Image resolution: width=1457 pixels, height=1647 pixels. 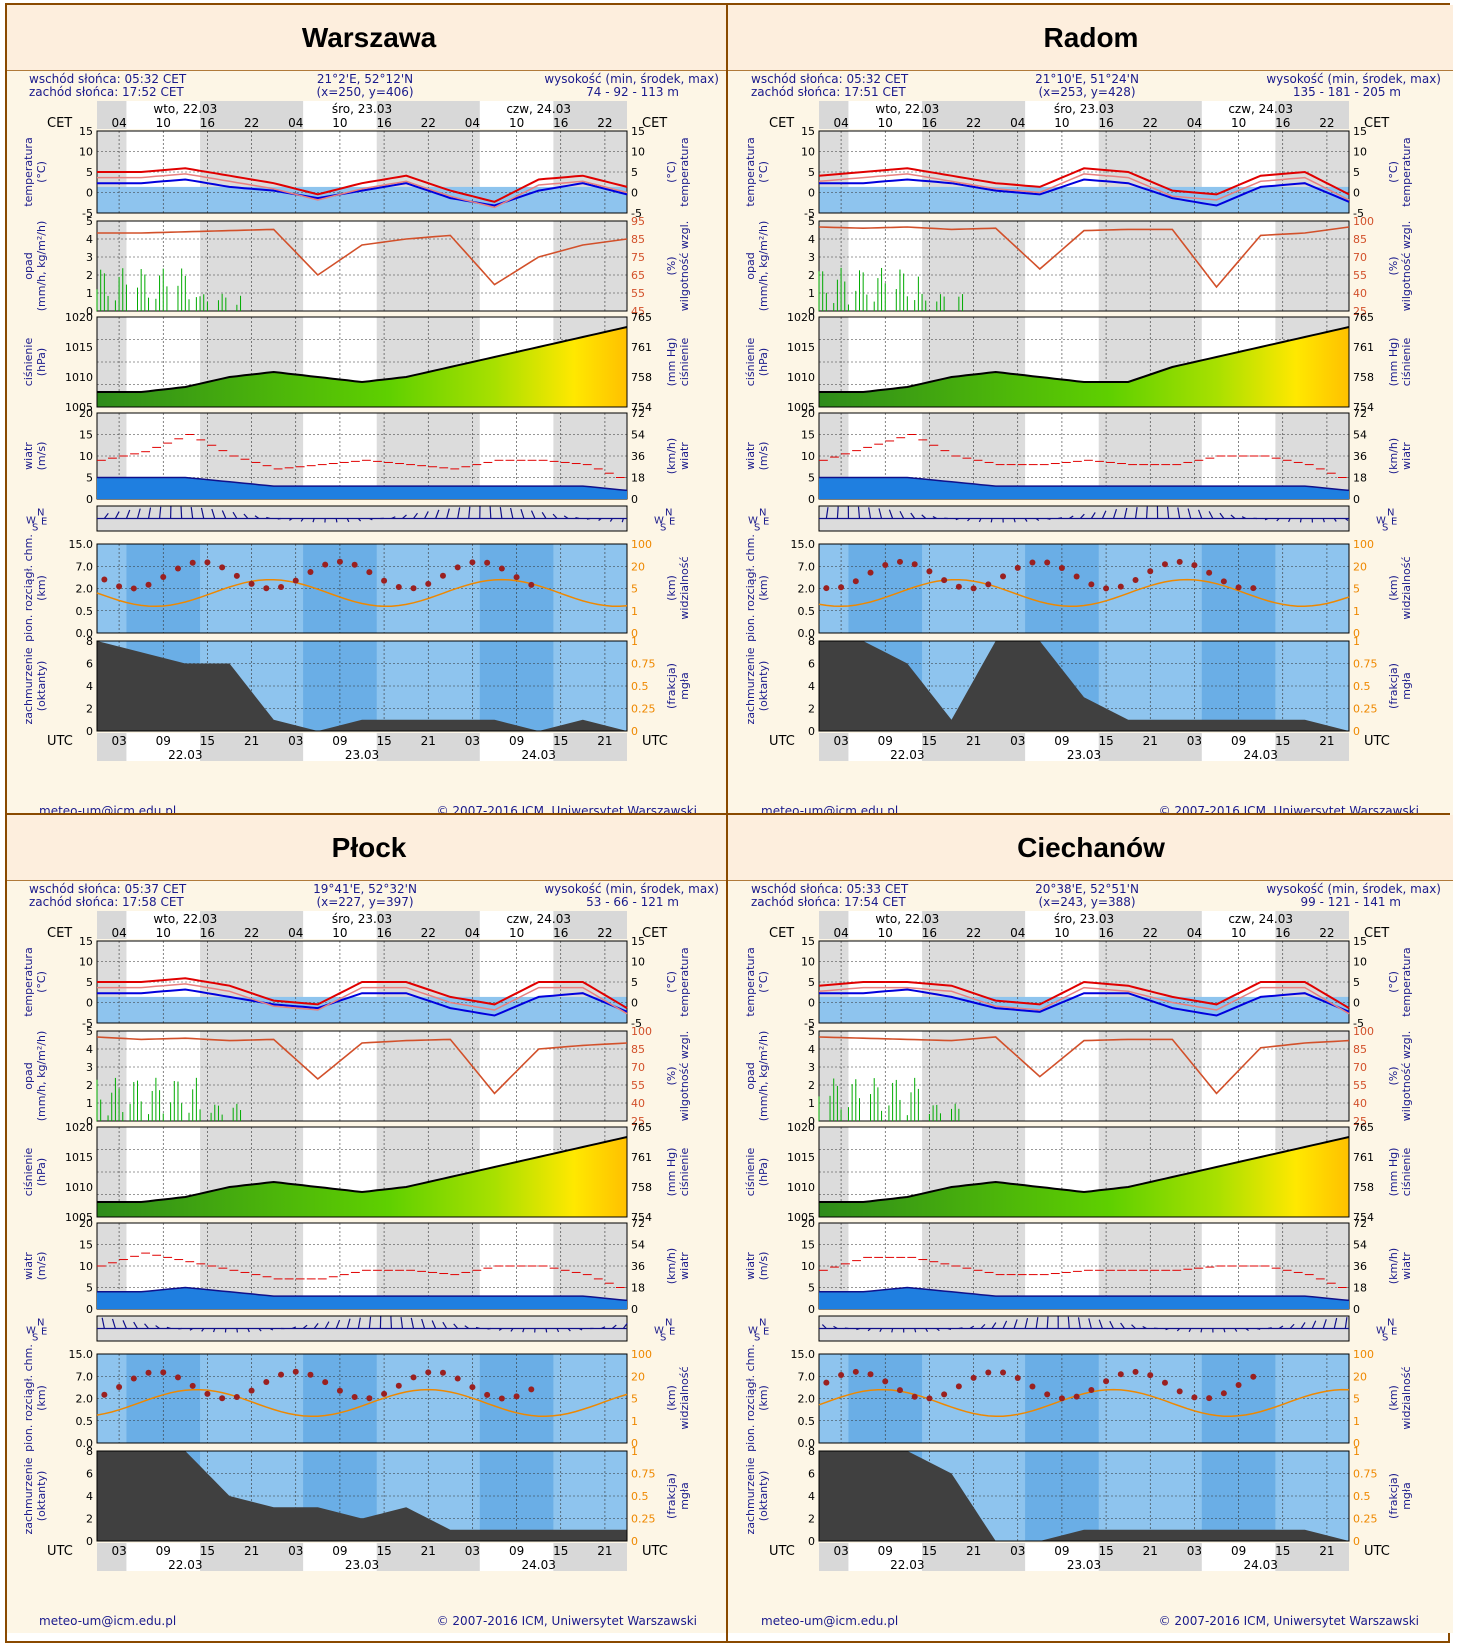 I want to click on temp-tick: 15, so click(x=86, y=131).